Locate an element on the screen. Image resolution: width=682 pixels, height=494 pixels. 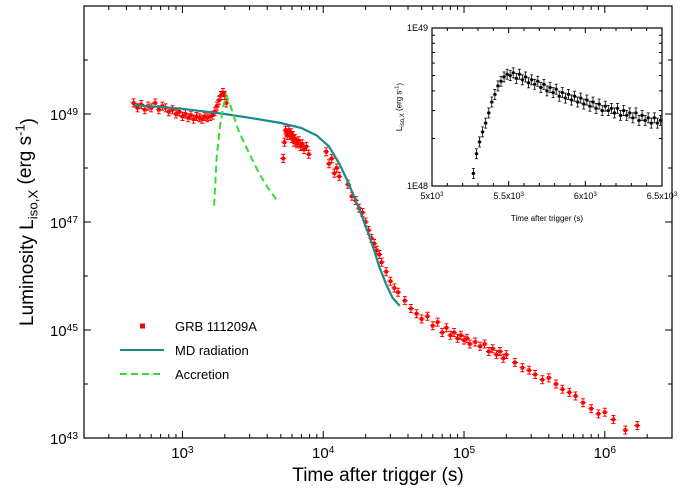
inset-x-tick-label: 6x103 is located at coordinates (586, 196).